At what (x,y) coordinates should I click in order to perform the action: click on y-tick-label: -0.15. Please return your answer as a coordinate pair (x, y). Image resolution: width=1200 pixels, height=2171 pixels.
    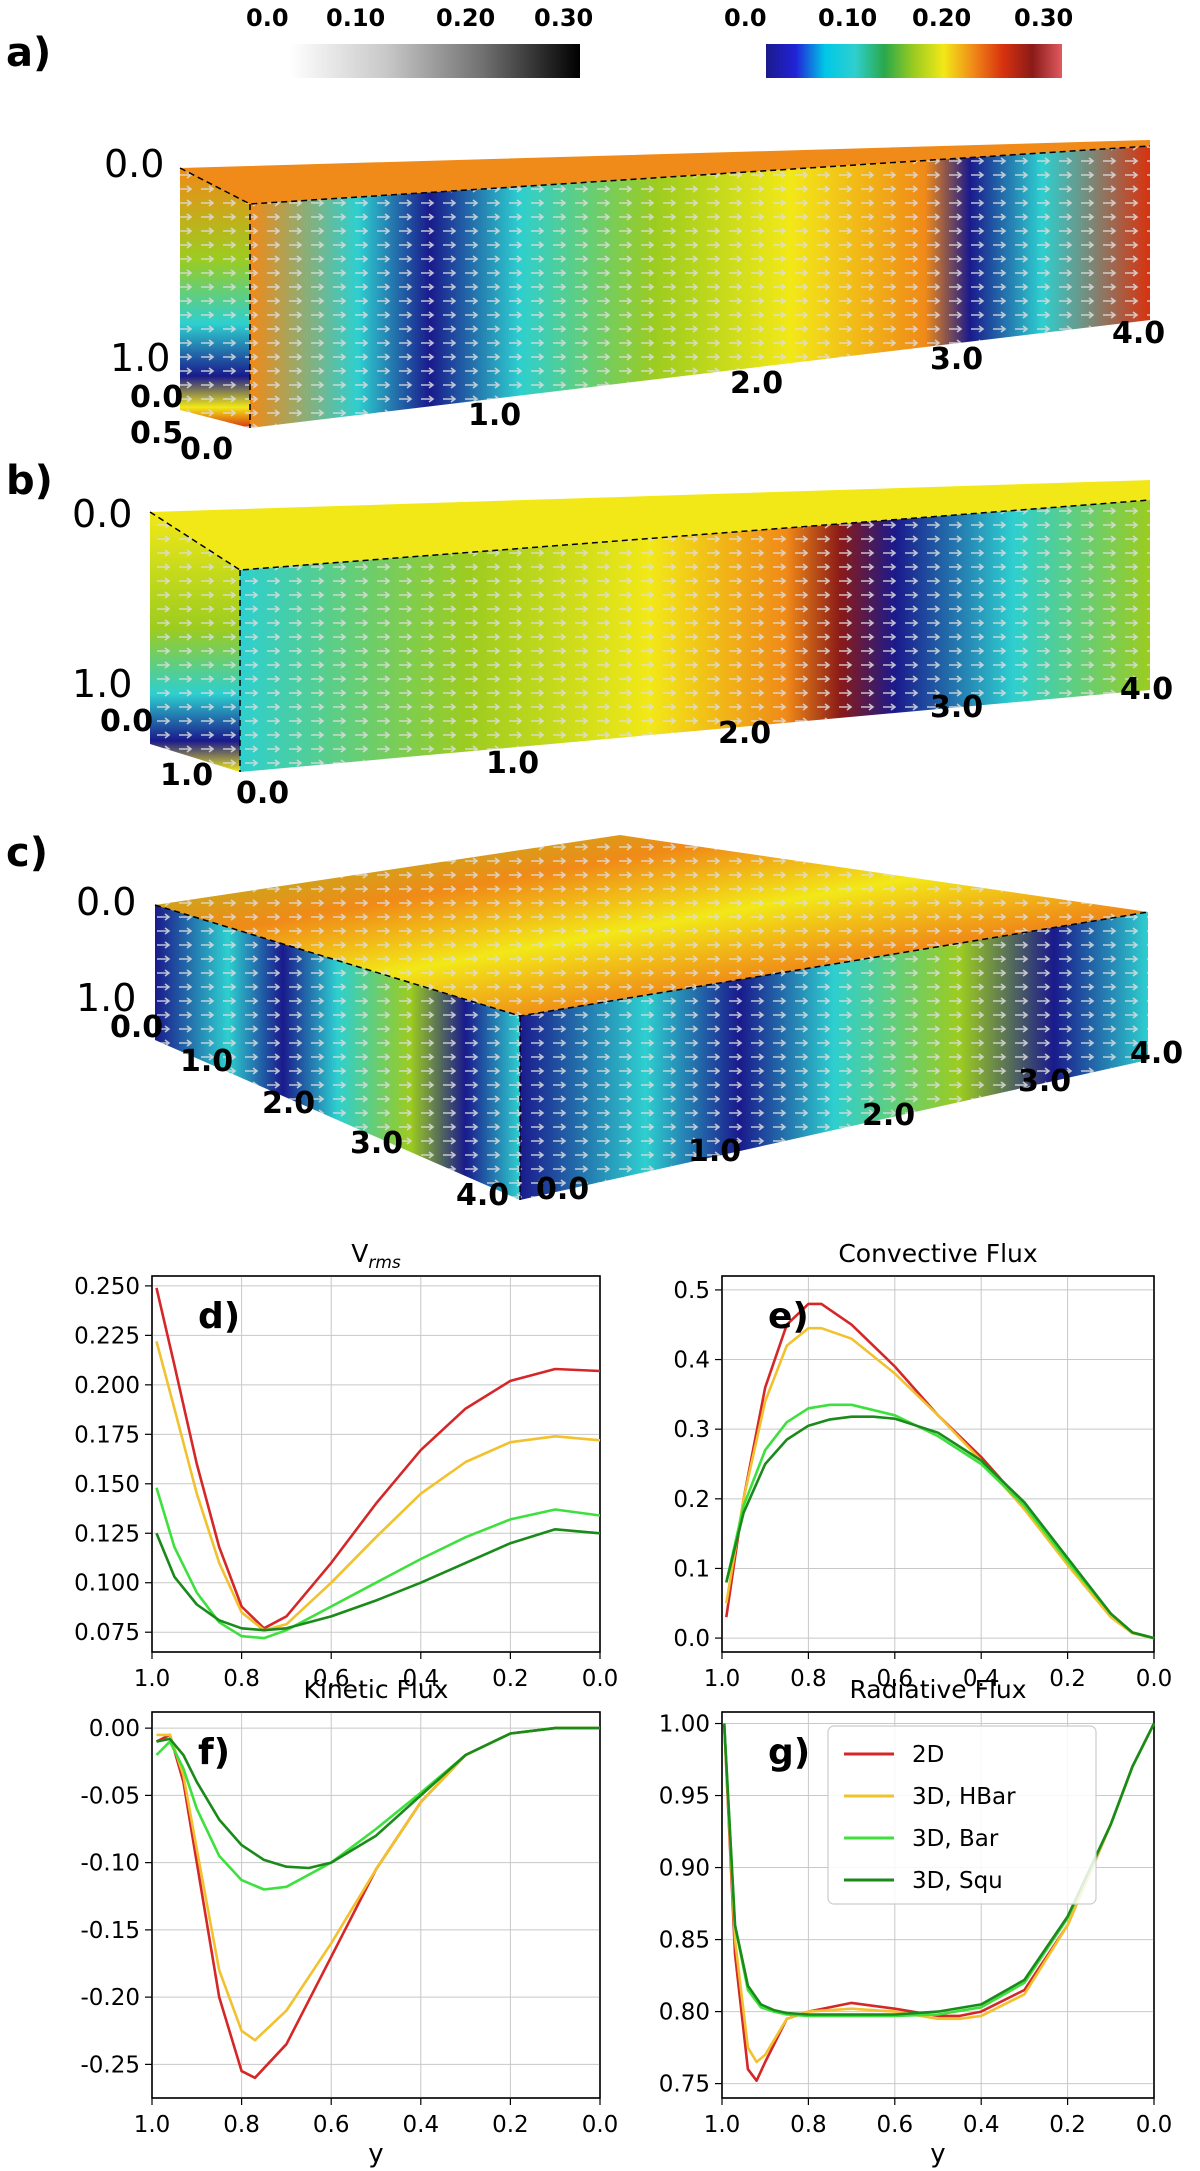
    Looking at the image, I should click on (110, 1931).